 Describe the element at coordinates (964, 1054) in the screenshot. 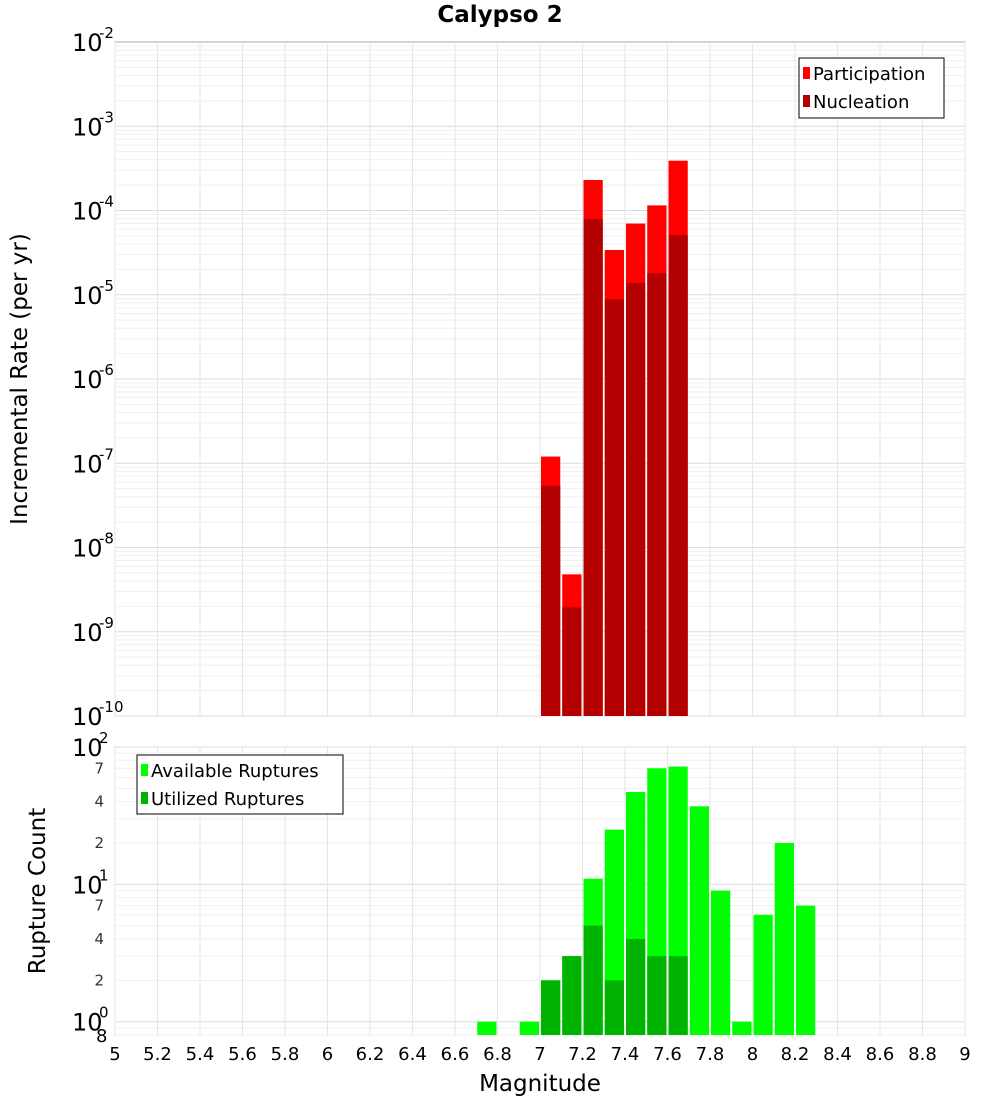

I see `x-tick-label: 9` at that location.